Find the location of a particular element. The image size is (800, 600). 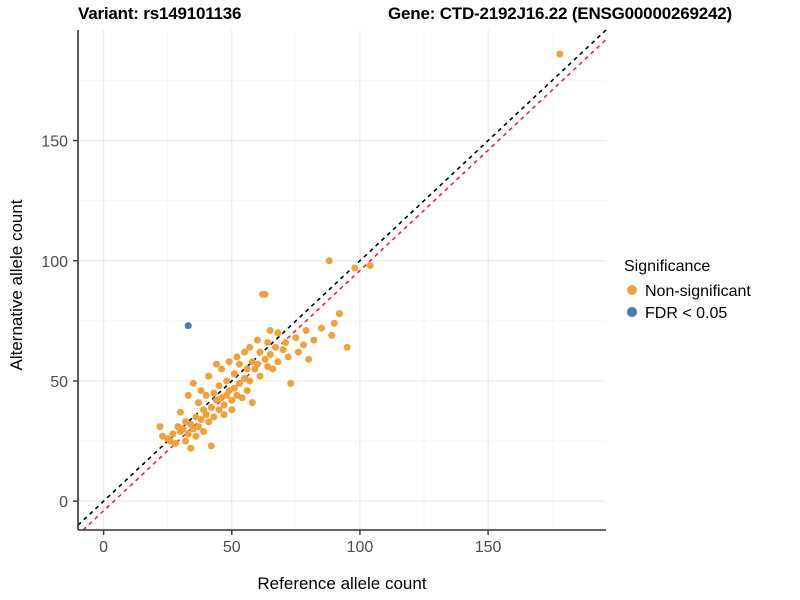

x-axis-title: Reference allele count is located at coordinates (341, 583).